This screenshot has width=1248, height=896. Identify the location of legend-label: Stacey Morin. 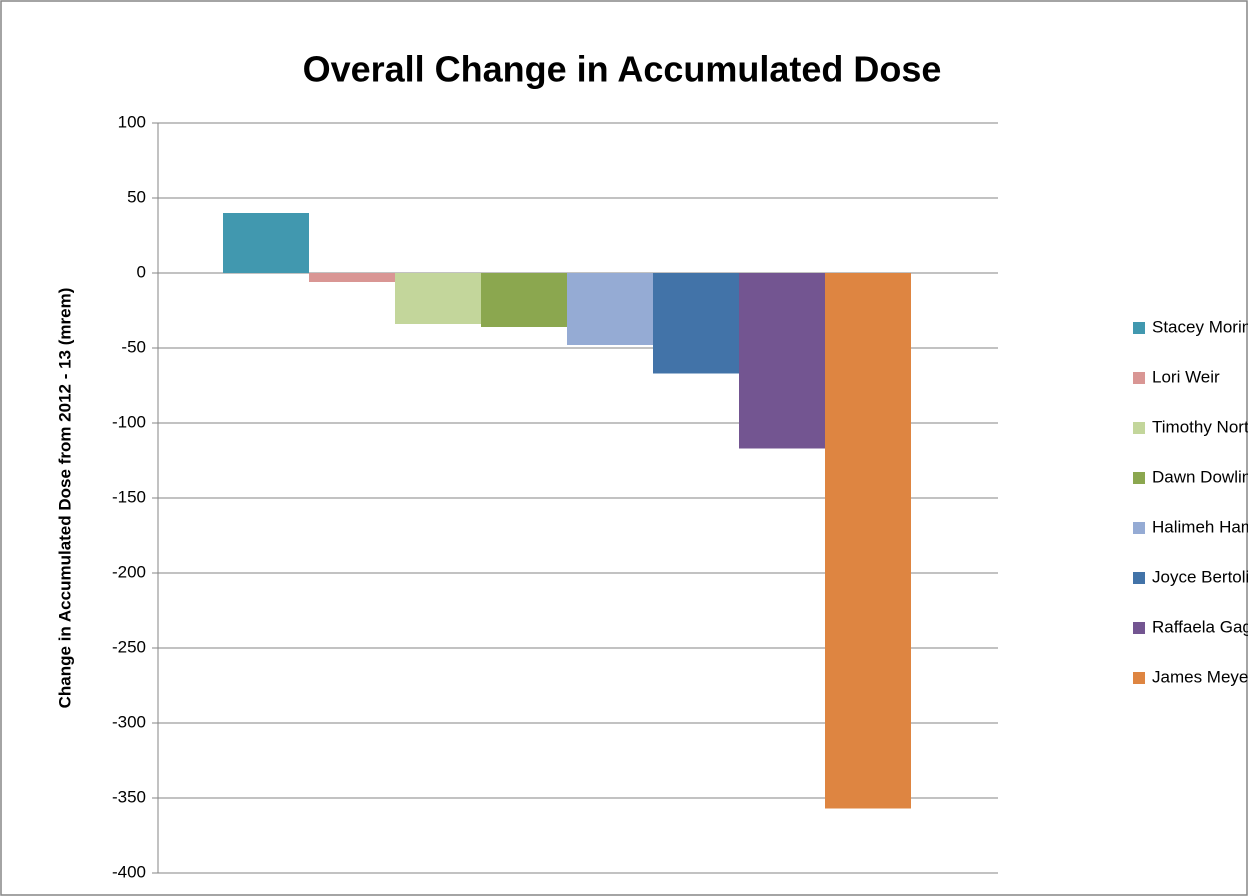
(1200, 326).